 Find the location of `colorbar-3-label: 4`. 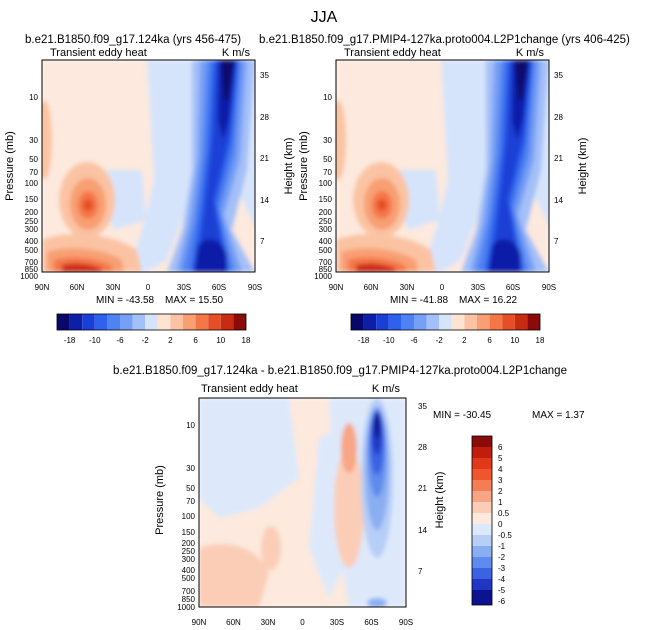

colorbar-3-label: 4 is located at coordinates (500, 469).